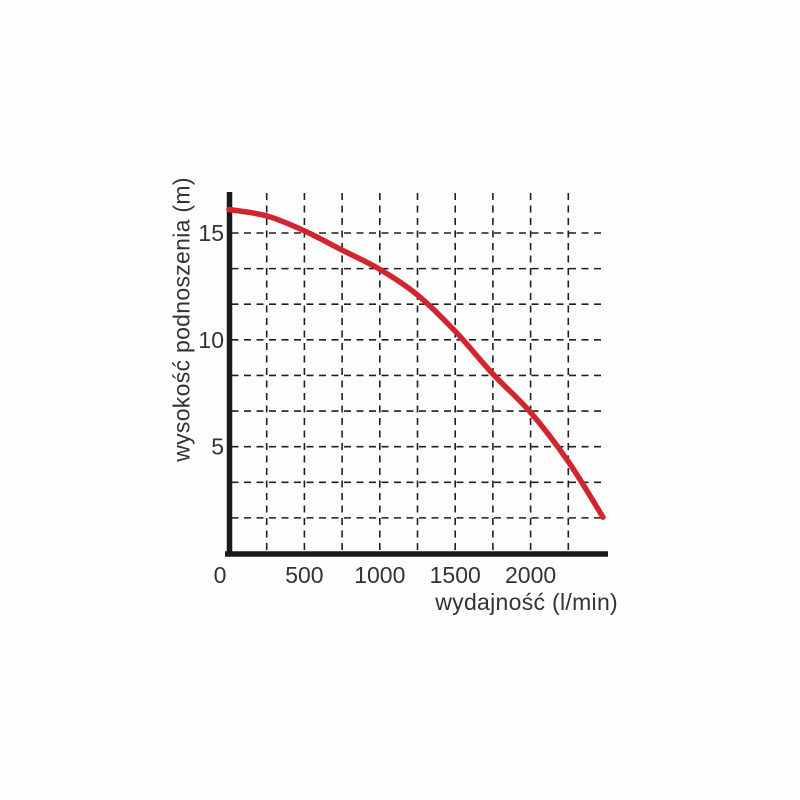 The image size is (800, 800). What do you see at coordinates (379, 575) in the screenshot?
I see `x-tick-label: 1000` at bounding box center [379, 575].